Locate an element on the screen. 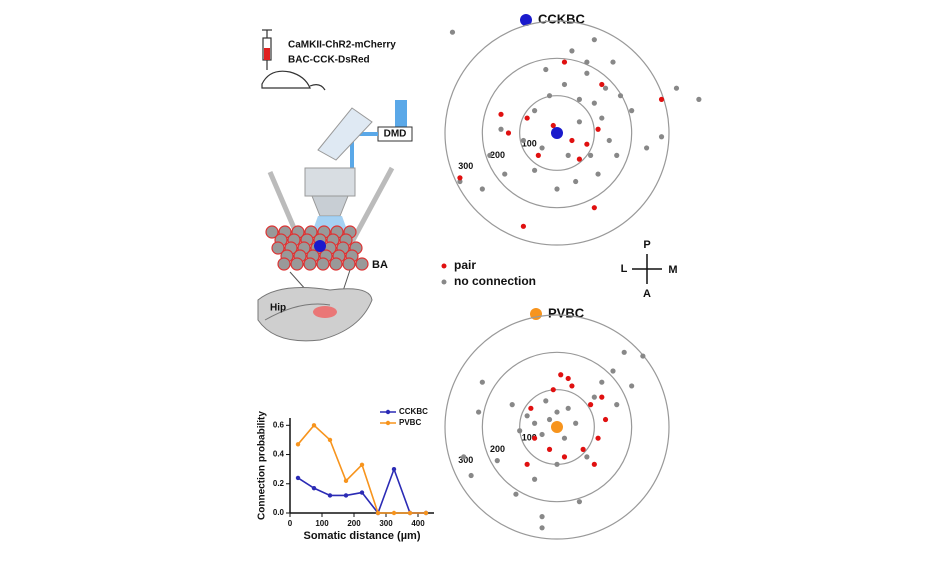  y-axis-label: Connection probability is located at coordinates (262, 465).